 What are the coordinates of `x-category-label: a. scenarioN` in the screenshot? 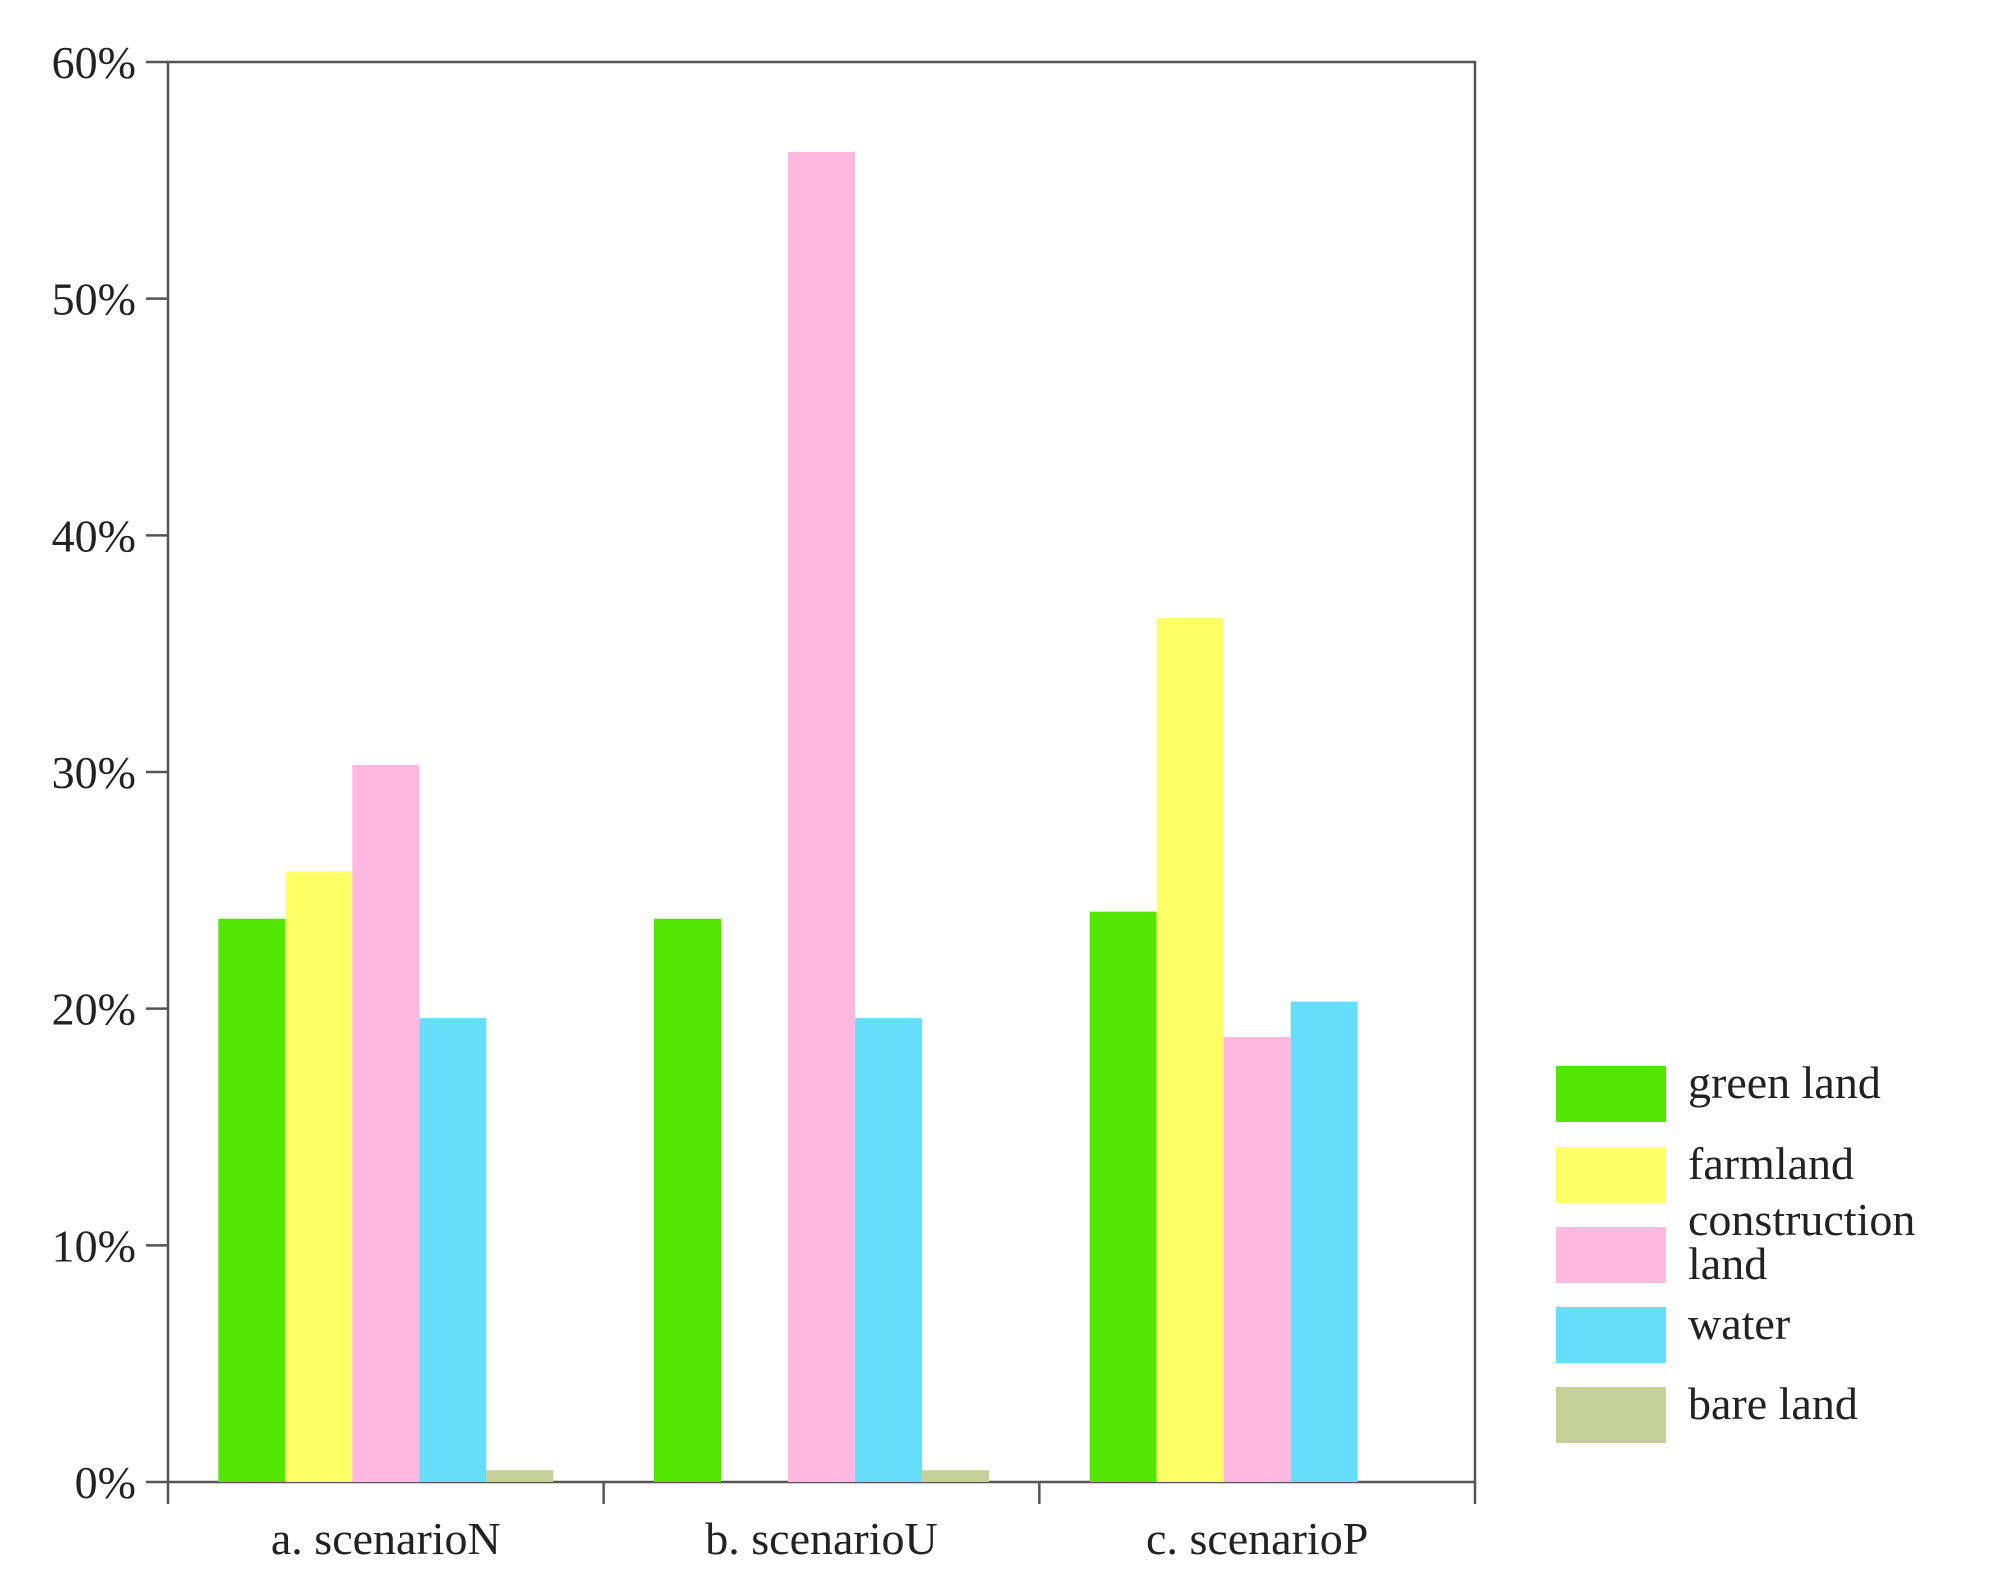 It's located at (386, 1538).